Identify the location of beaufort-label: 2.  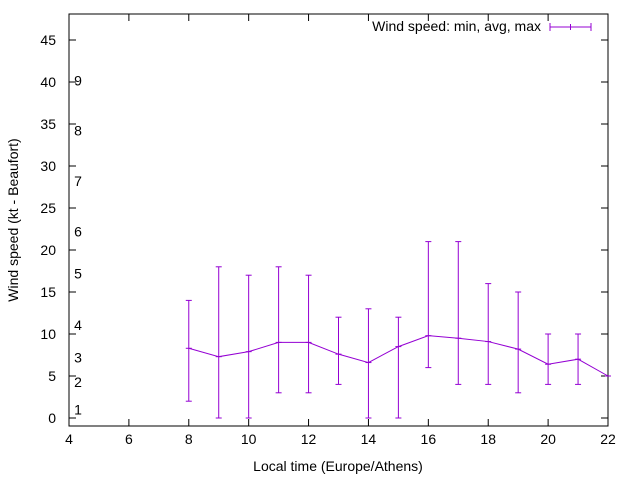
(78, 382).